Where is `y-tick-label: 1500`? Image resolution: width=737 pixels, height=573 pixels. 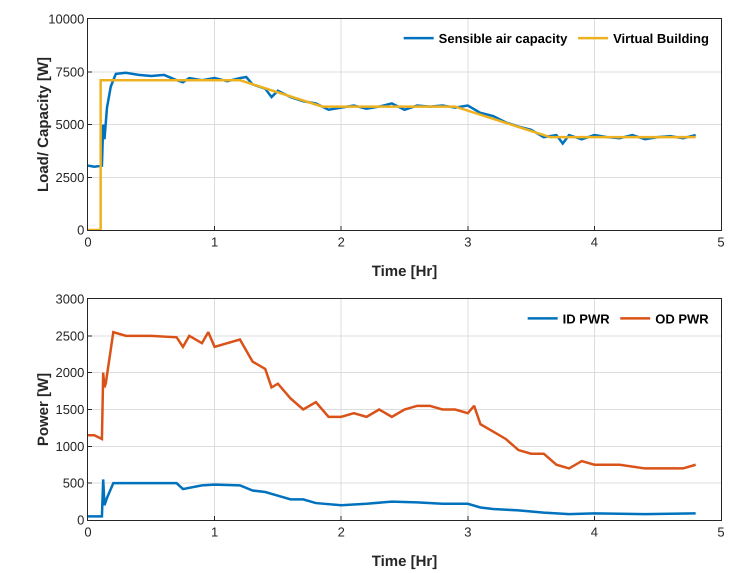
y-tick-label: 1500 is located at coordinates (69, 410).